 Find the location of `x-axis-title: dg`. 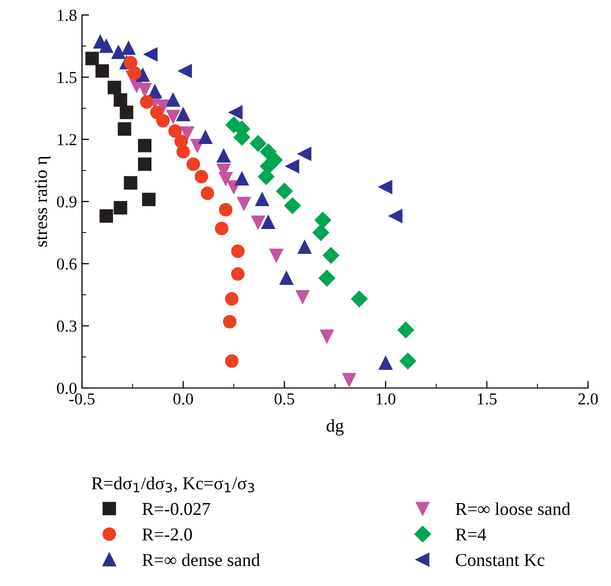

x-axis-title: dg is located at coordinates (335, 427).